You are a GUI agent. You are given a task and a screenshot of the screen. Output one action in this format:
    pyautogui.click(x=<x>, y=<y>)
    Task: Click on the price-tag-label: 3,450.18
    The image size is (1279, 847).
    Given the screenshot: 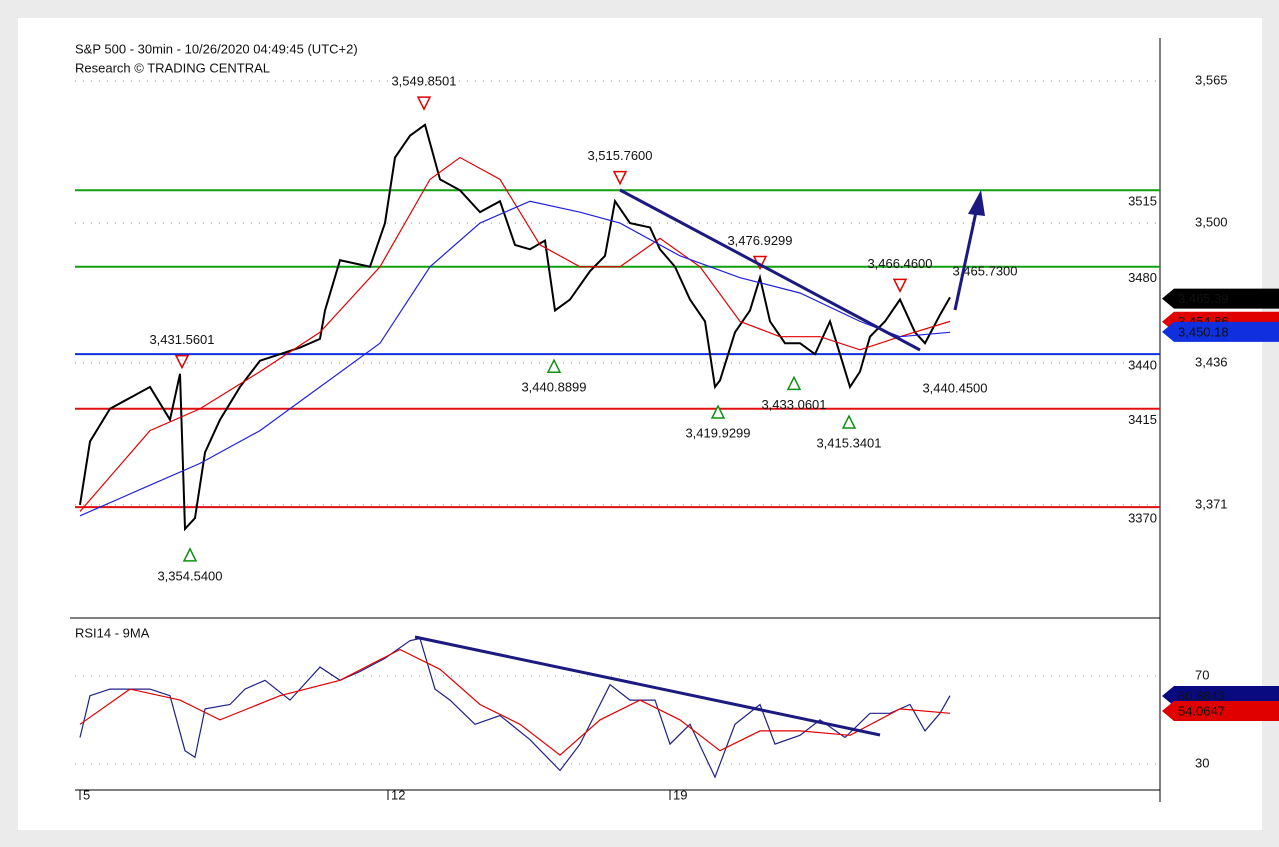 What is the action you would take?
    pyautogui.click(x=1203, y=331)
    